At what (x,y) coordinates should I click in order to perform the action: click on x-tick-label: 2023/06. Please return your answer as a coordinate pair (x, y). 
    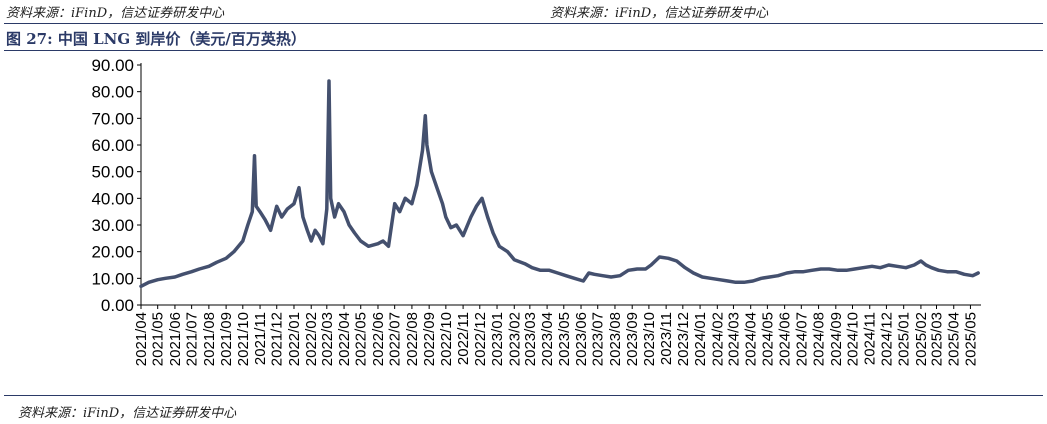
    Looking at the image, I should click on (581, 339).